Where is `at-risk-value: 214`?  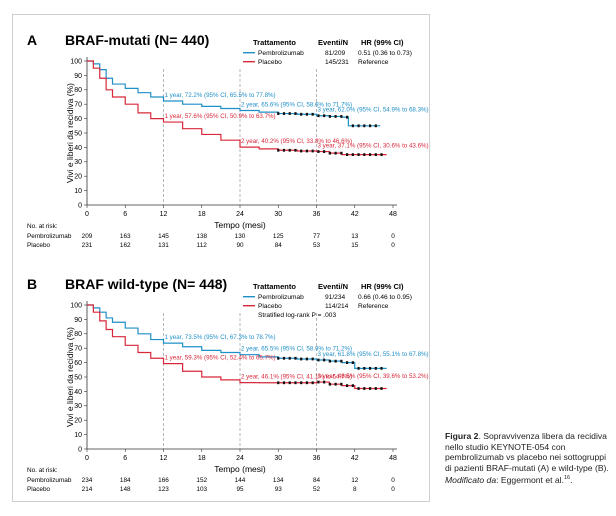 at-risk-value: 214 is located at coordinates (87, 489).